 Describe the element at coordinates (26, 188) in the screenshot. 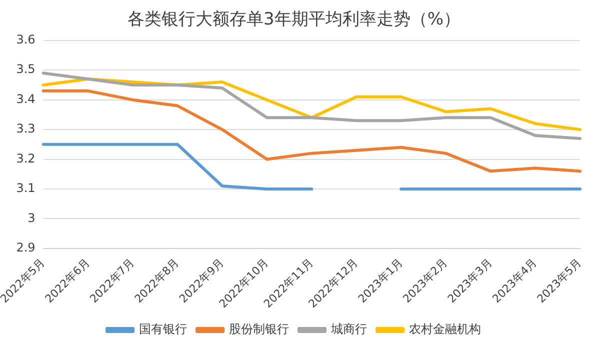

I see `y-tick-label: 3.1` at that location.